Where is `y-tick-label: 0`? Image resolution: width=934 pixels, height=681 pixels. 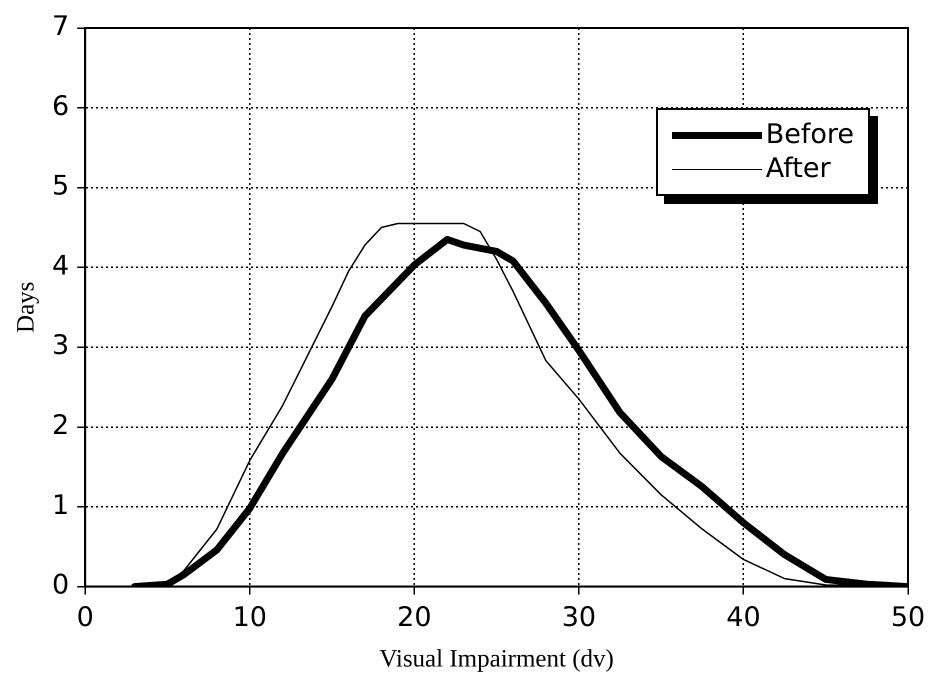
y-tick-label: 0 is located at coordinates (61, 585).